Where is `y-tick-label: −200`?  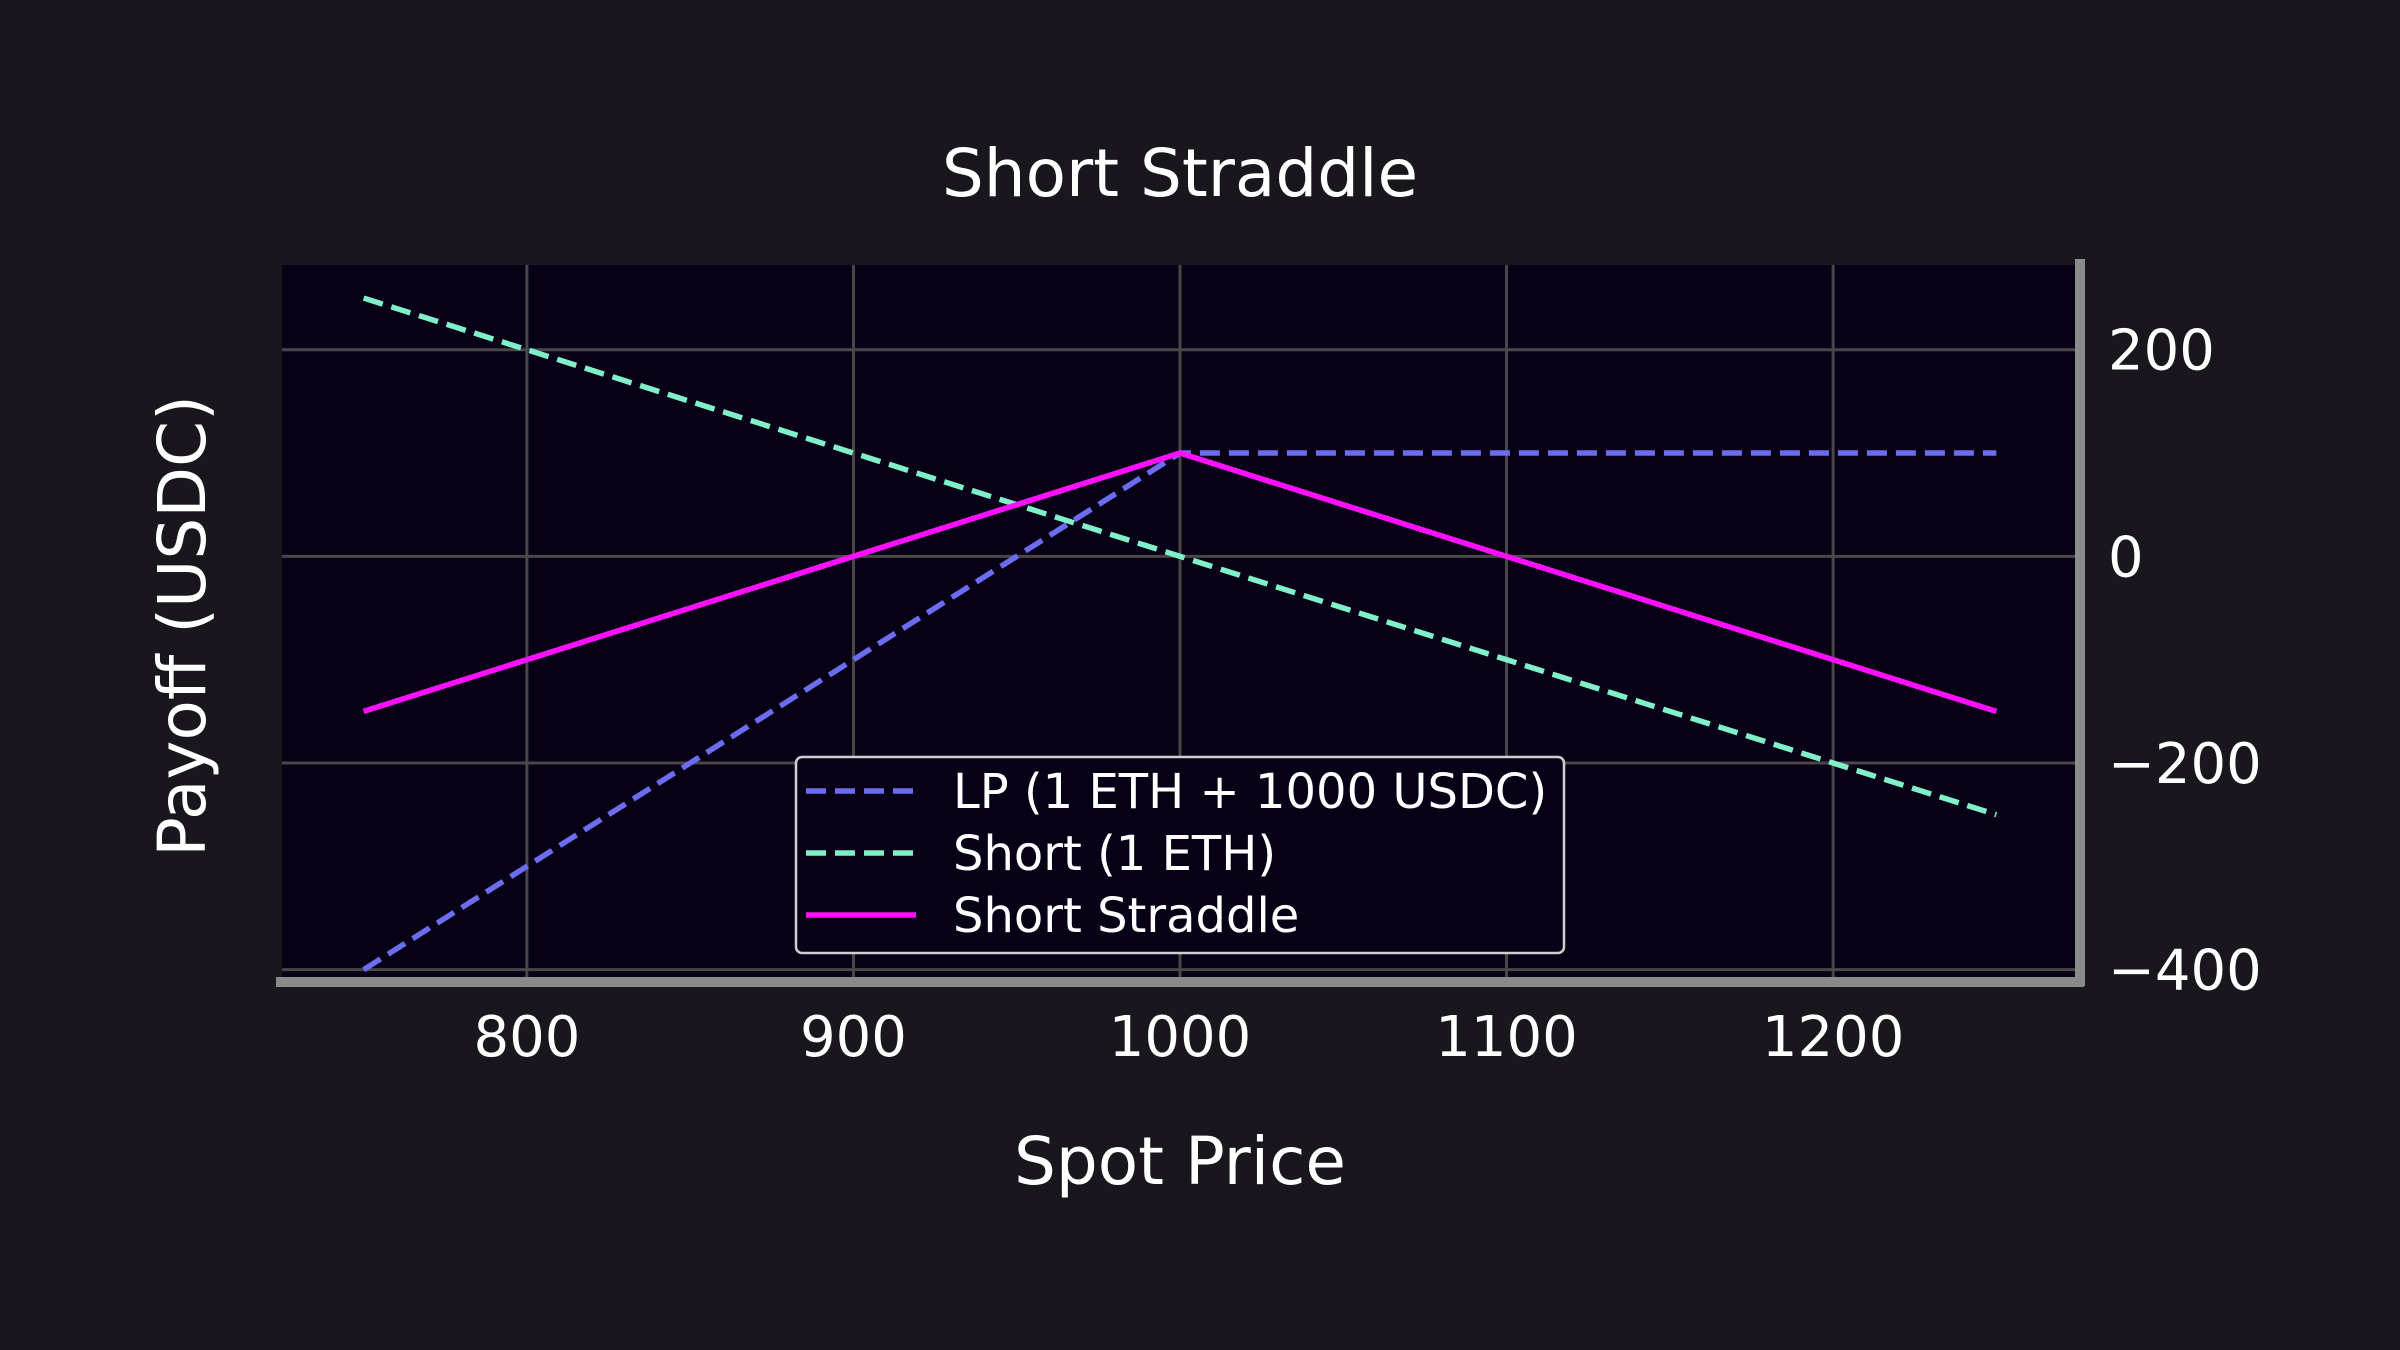
y-tick-label: −200 is located at coordinates (2185, 764).